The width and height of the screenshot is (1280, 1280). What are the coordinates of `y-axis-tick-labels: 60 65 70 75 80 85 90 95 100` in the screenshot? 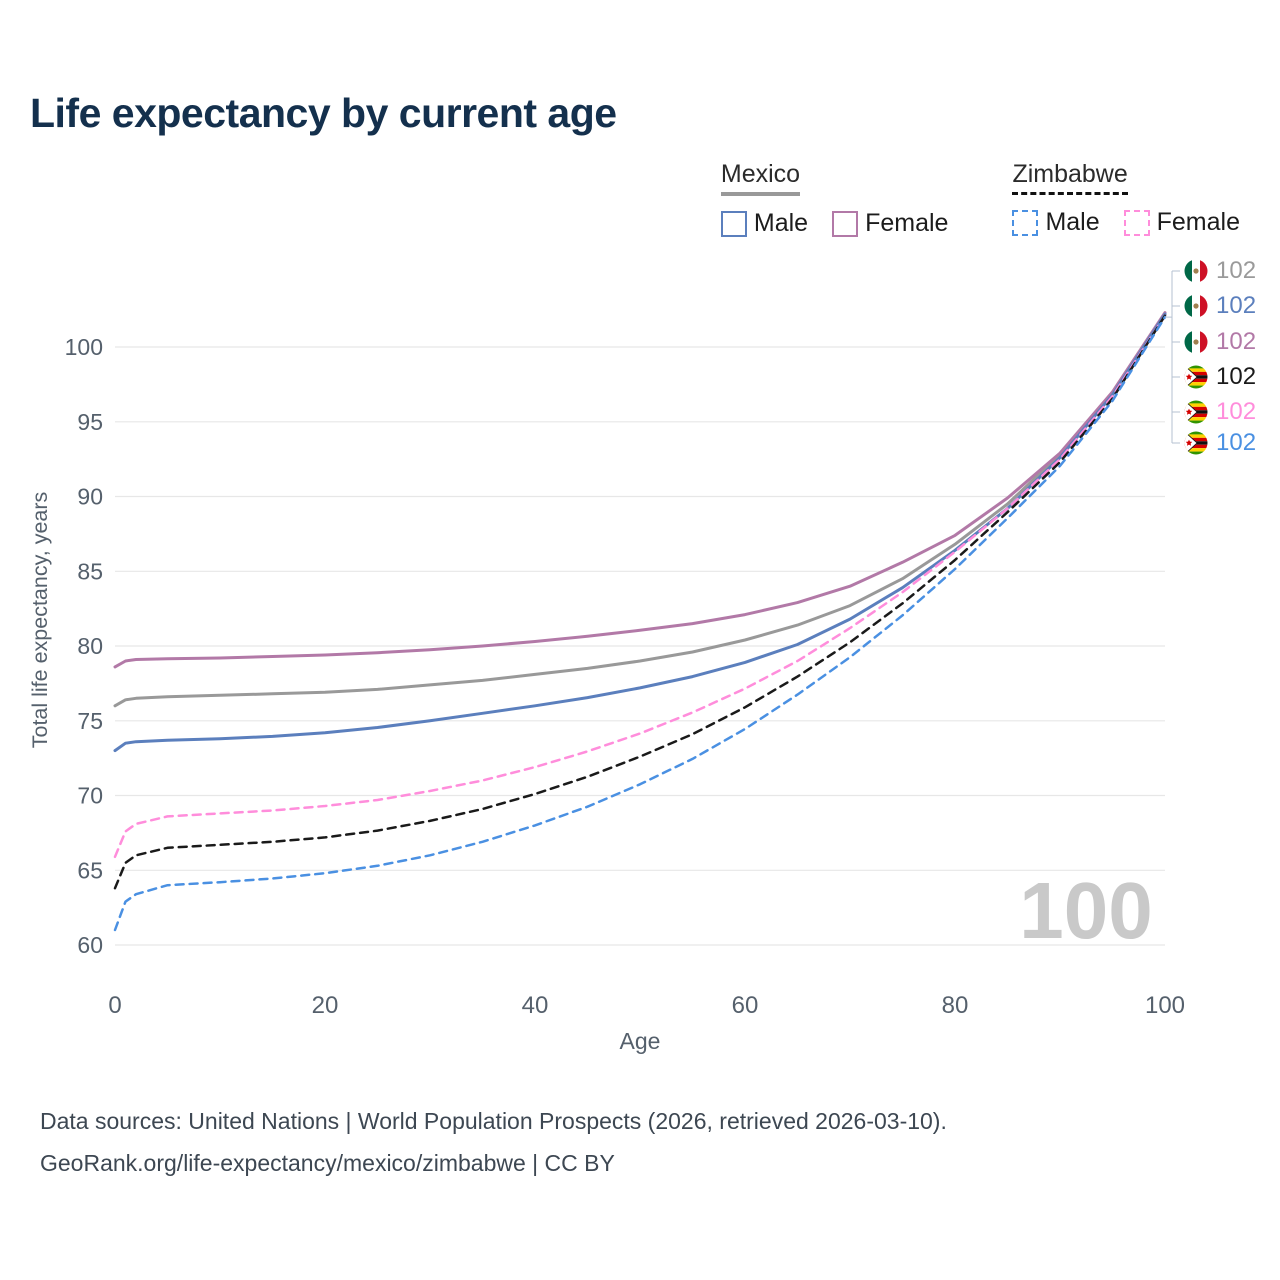 It's located at (84, 646).